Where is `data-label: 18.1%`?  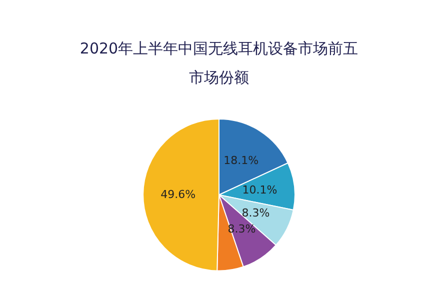
data-label: 18.1% is located at coordinates (241, 160).